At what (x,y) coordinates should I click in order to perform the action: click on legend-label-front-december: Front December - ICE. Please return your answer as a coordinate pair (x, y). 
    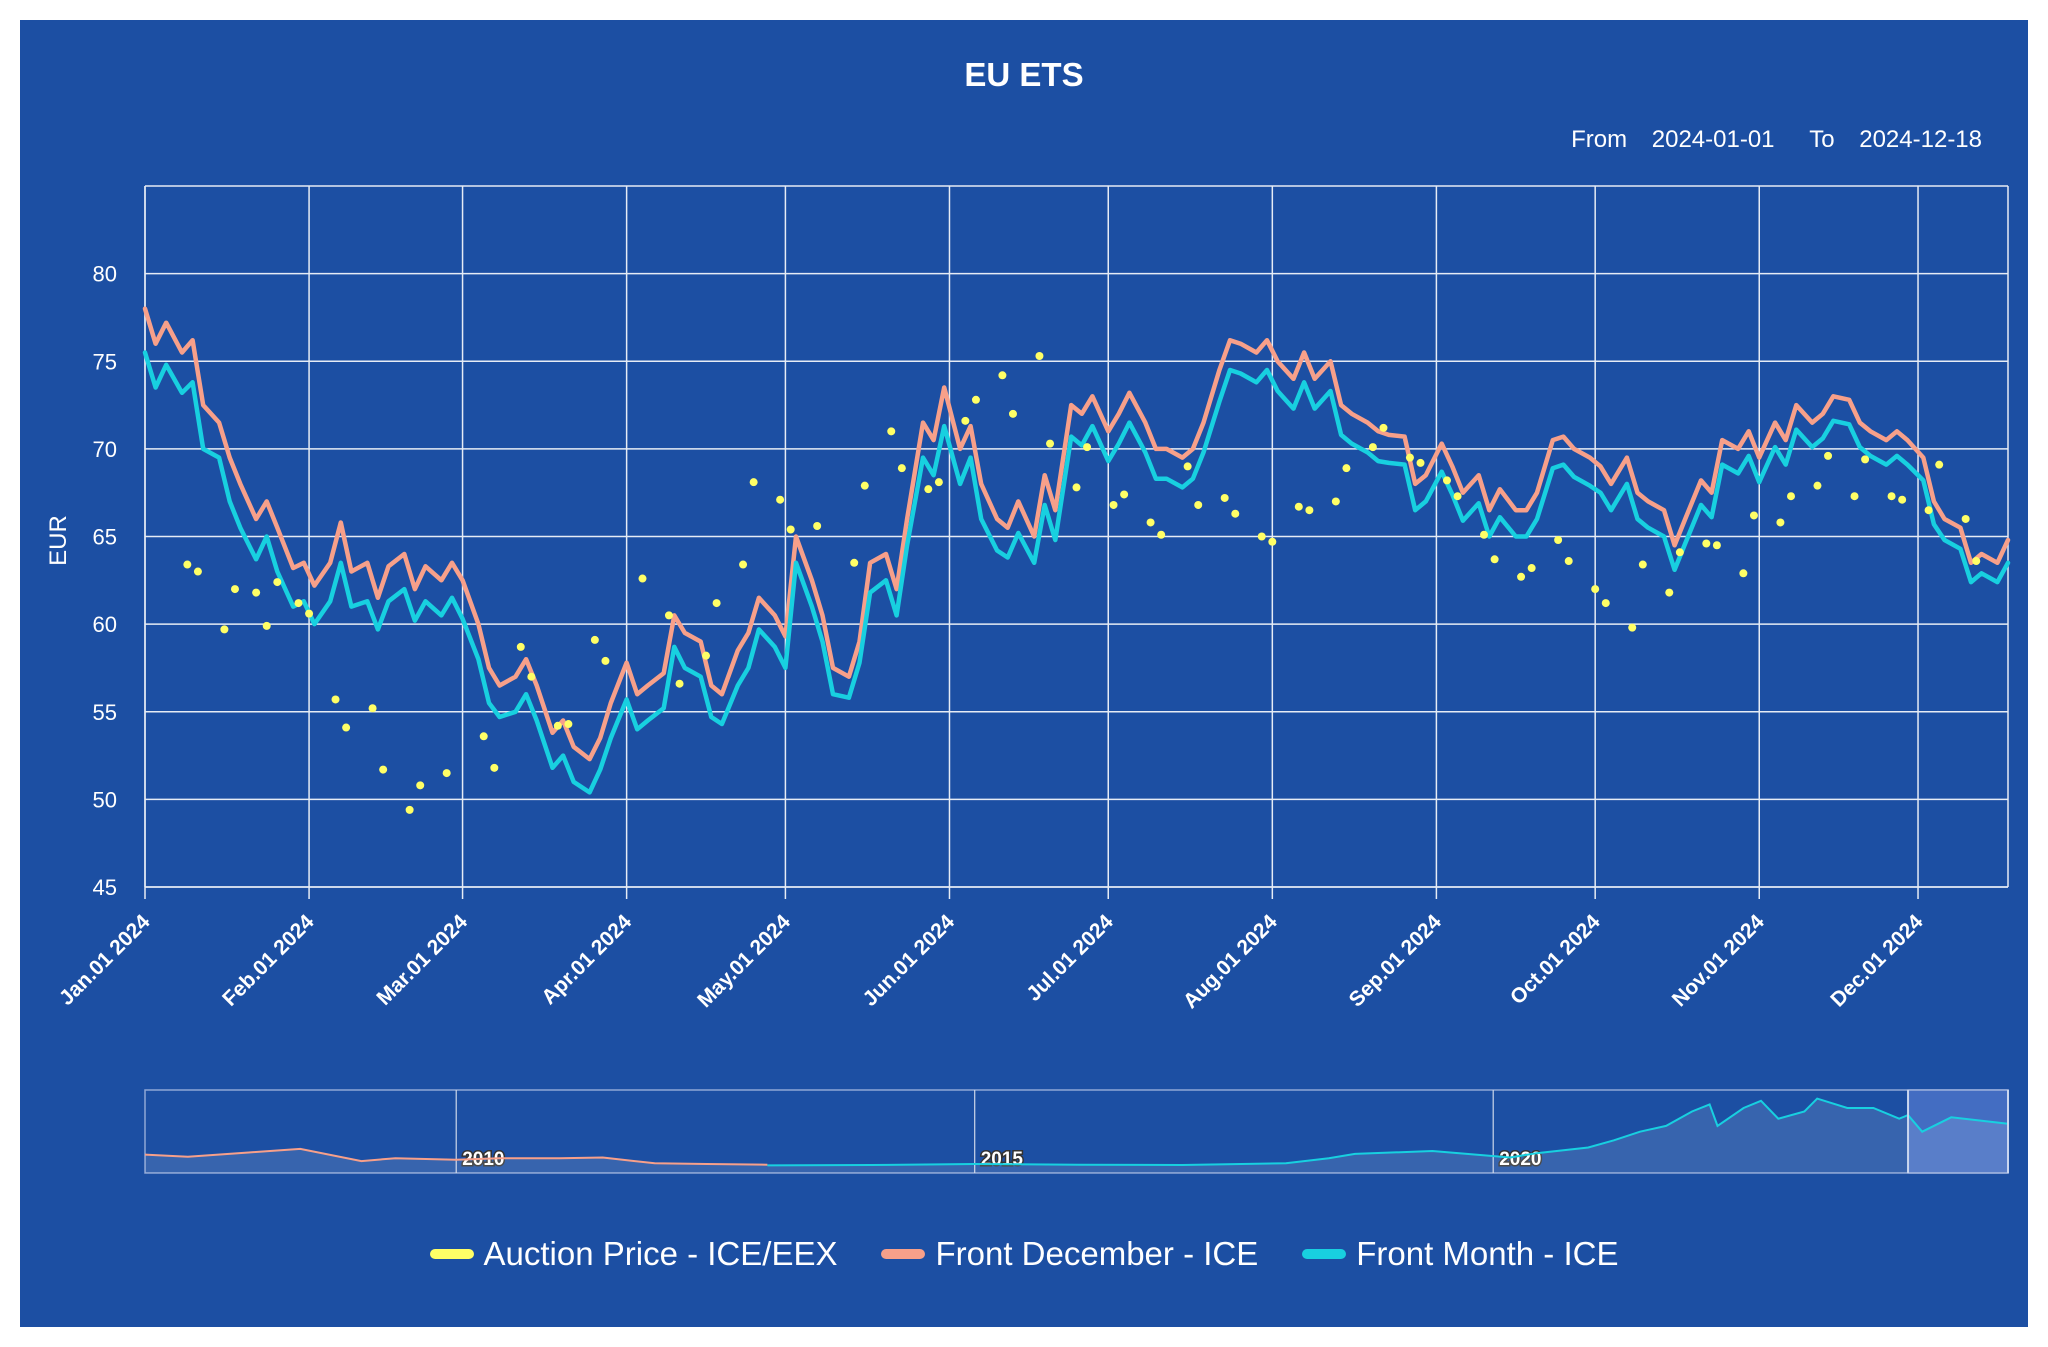
    Looking at the image, I should click on (1097, 1253).